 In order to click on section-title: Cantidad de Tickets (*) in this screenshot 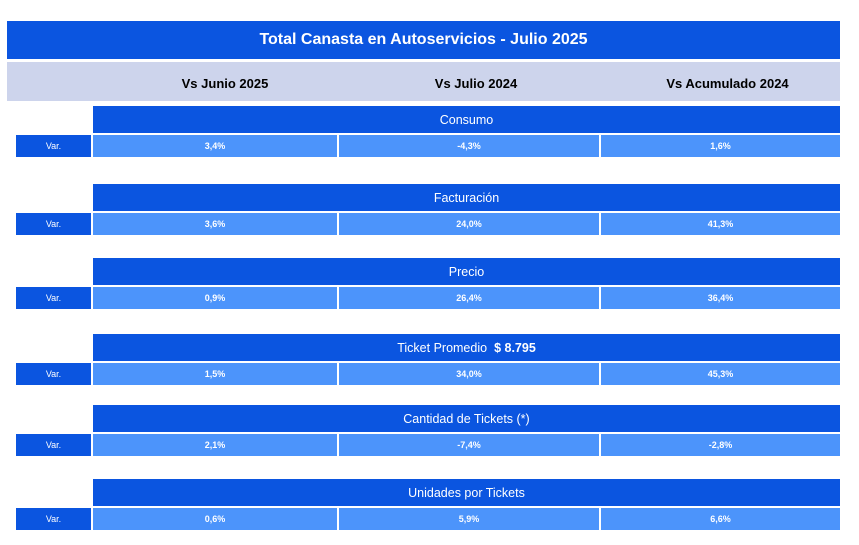, I will do `click(466, 418)`.